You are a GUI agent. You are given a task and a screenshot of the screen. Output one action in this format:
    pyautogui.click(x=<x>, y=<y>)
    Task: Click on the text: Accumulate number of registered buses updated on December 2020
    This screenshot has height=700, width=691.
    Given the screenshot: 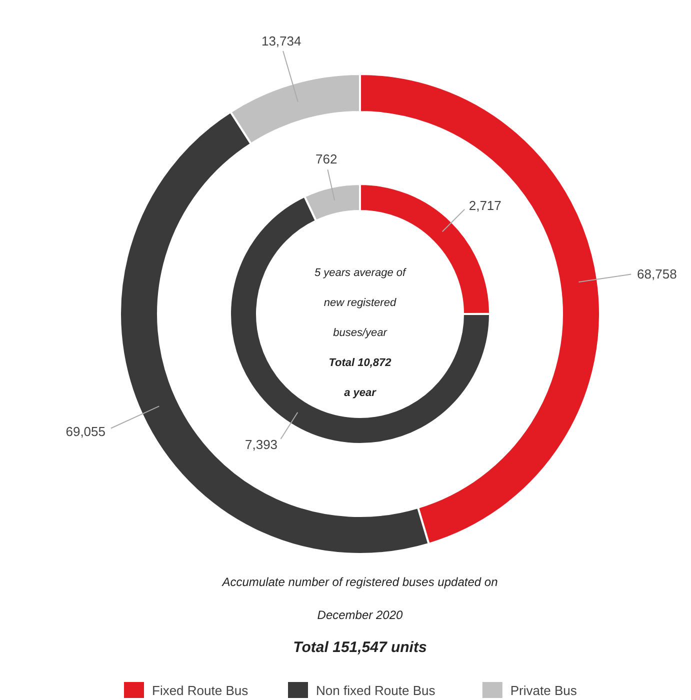 What is the action you would take?
    pyautogui.click(x=360, y=598)
    